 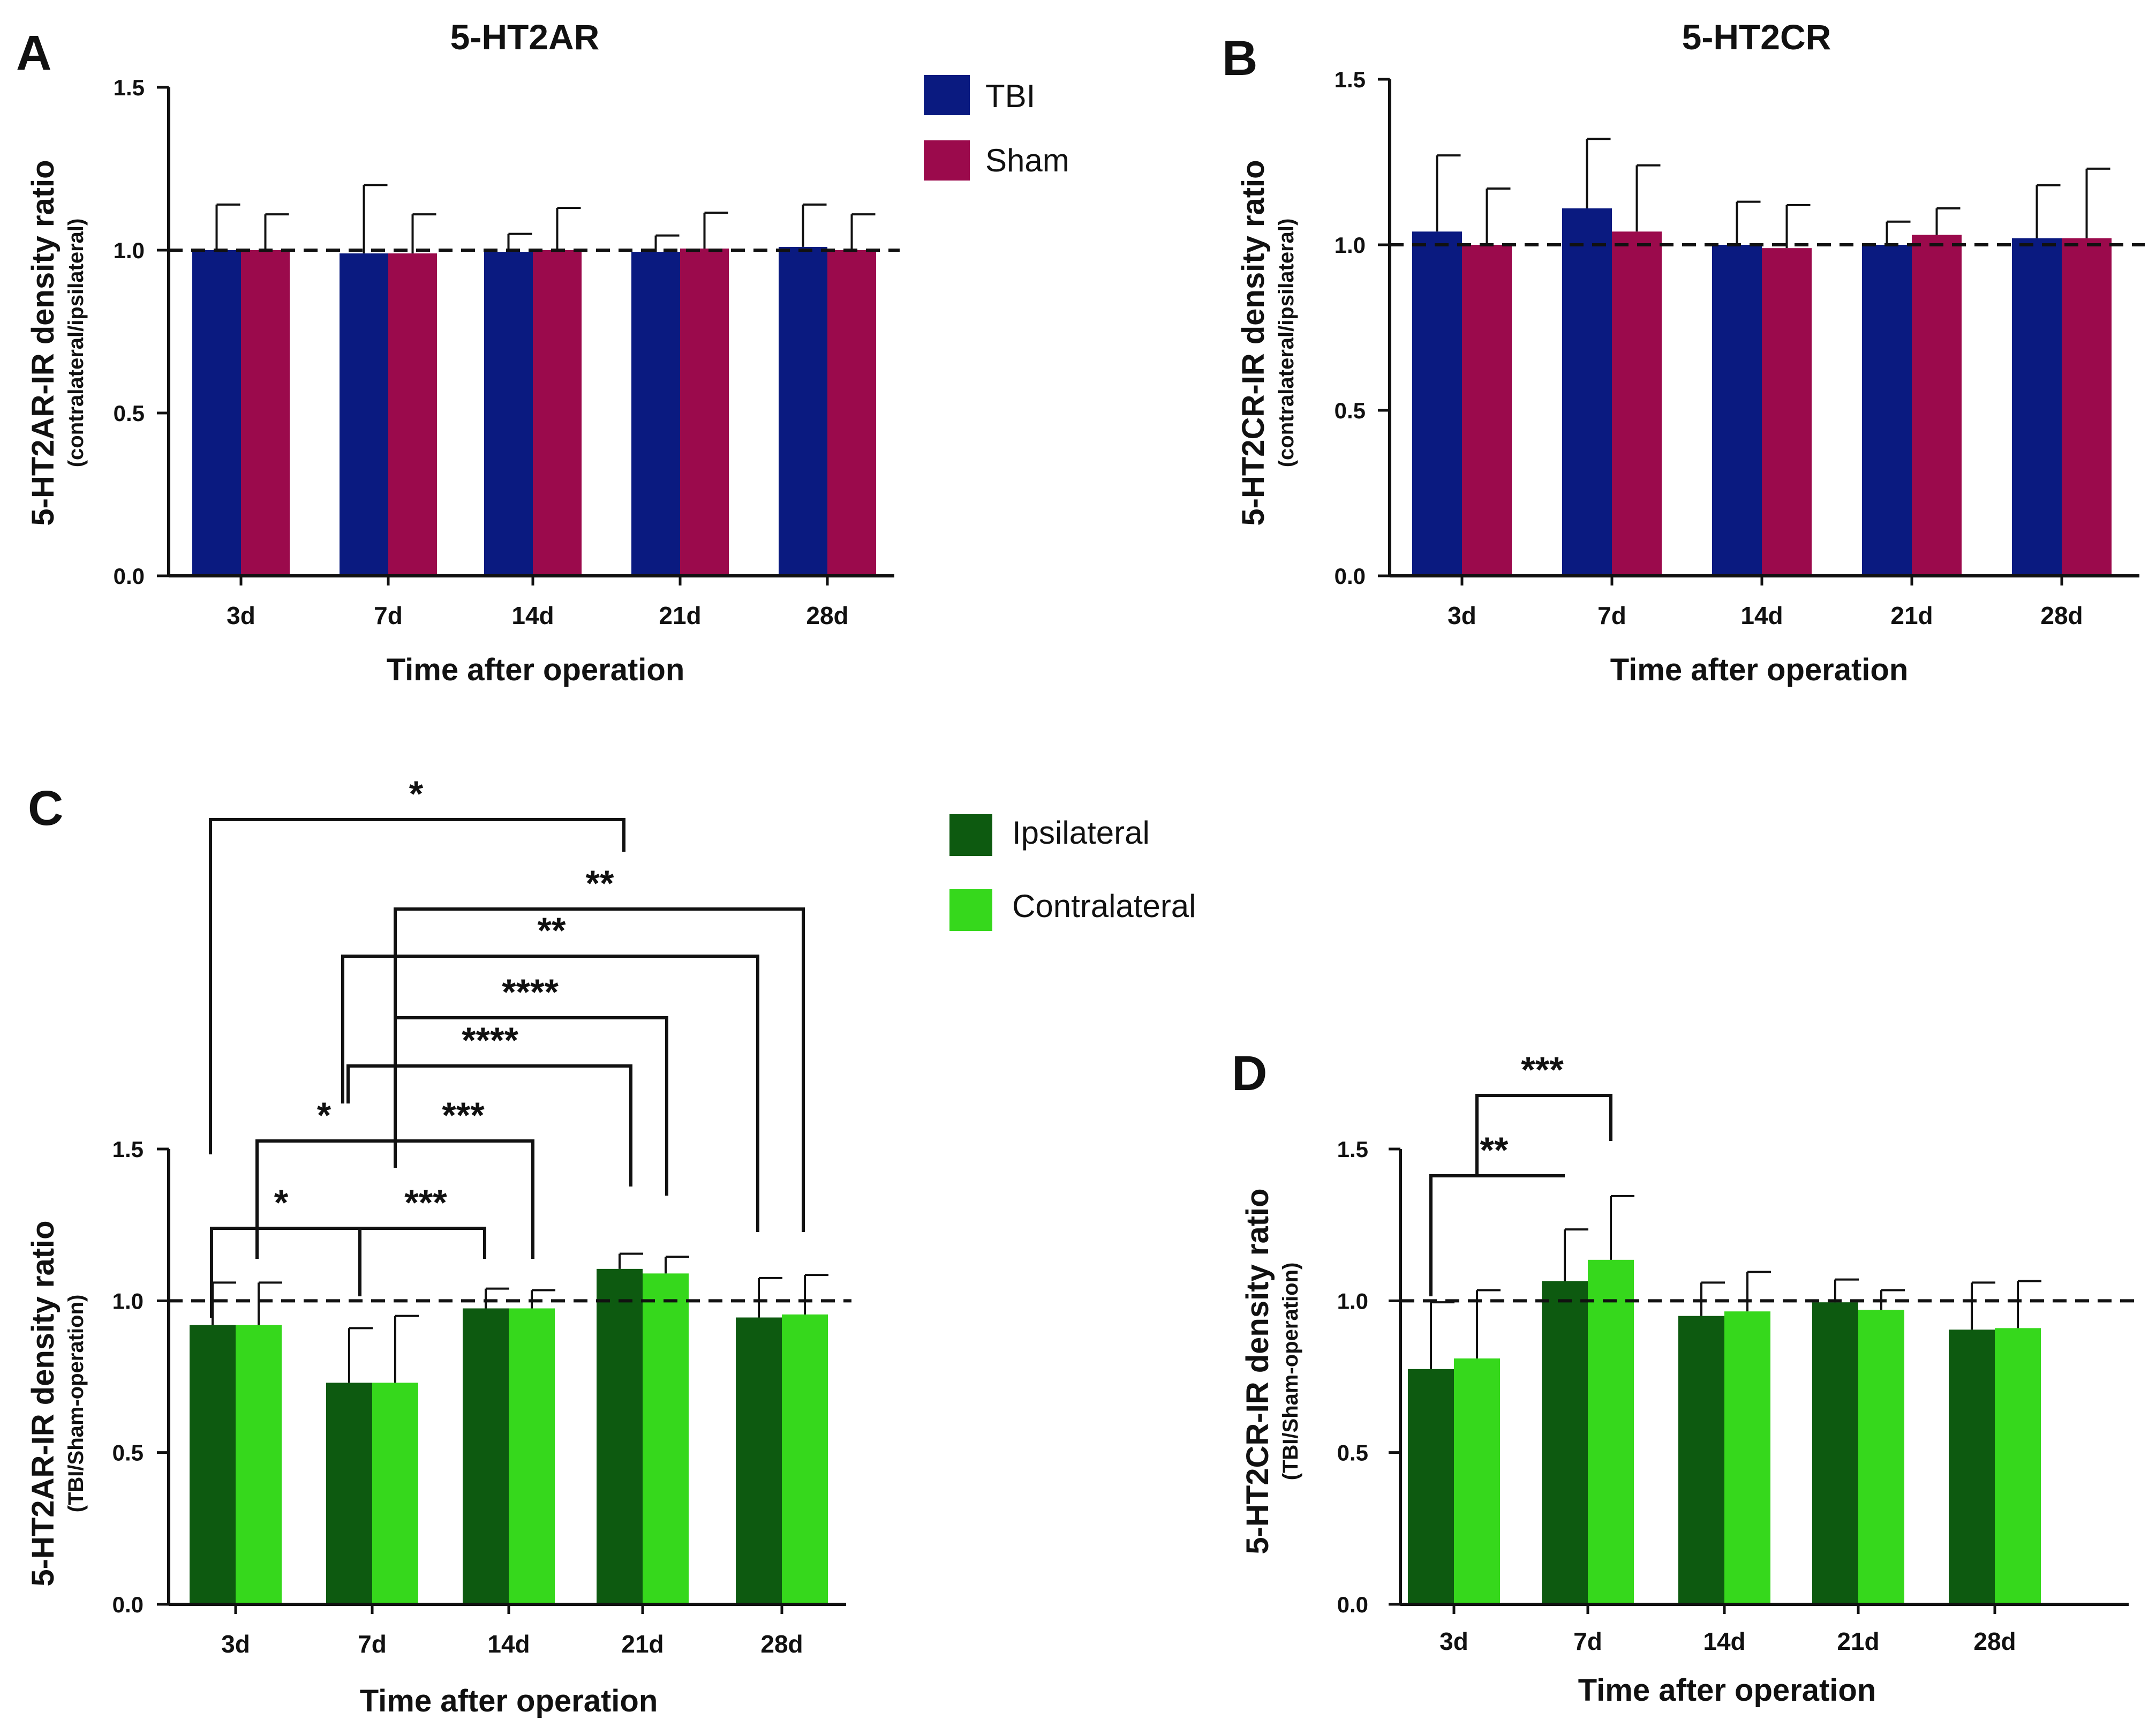 What do you see at coordinates (395, 1493) in the screenshot?
I see `panel-c-bar-7d-contralateral` at bounding box center [395, 1493].